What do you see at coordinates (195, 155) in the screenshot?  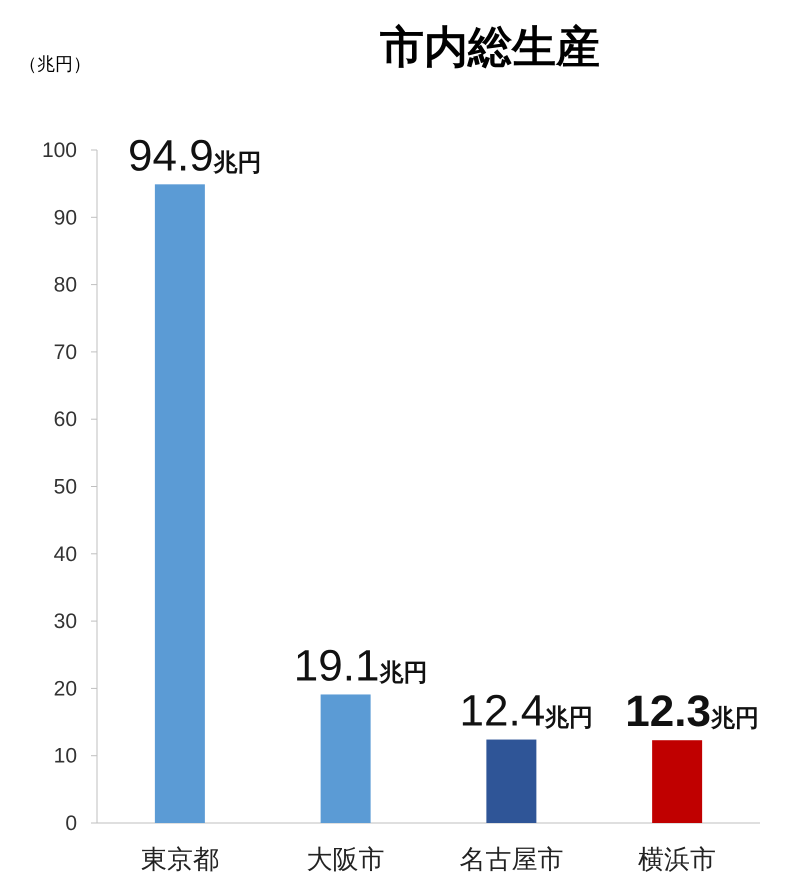 I see `data-label: 94.9兆円` at bounding box center [195, 155].